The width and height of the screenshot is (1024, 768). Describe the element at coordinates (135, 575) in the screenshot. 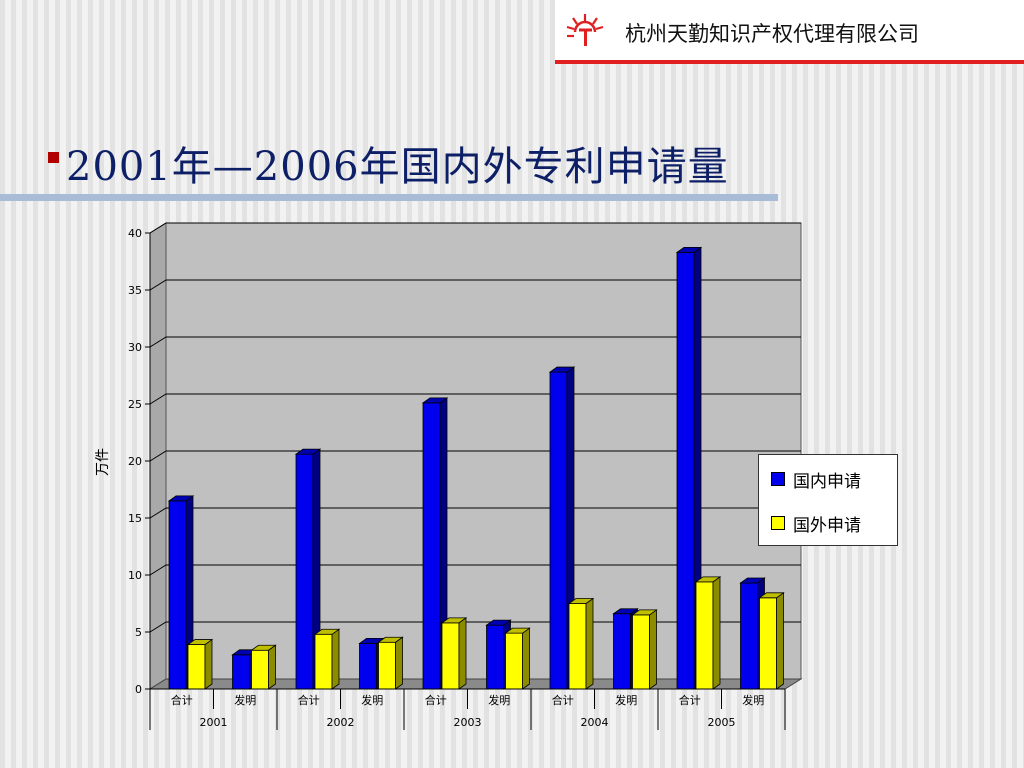

I see `y-tick-label: 10` at that location.